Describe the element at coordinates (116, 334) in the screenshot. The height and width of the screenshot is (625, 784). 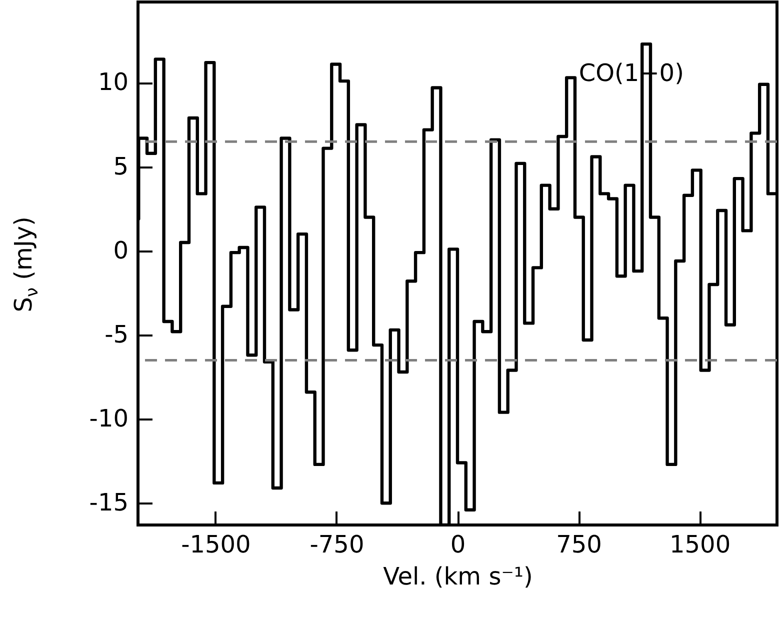
I see `y-tick-label: -5` at that location.